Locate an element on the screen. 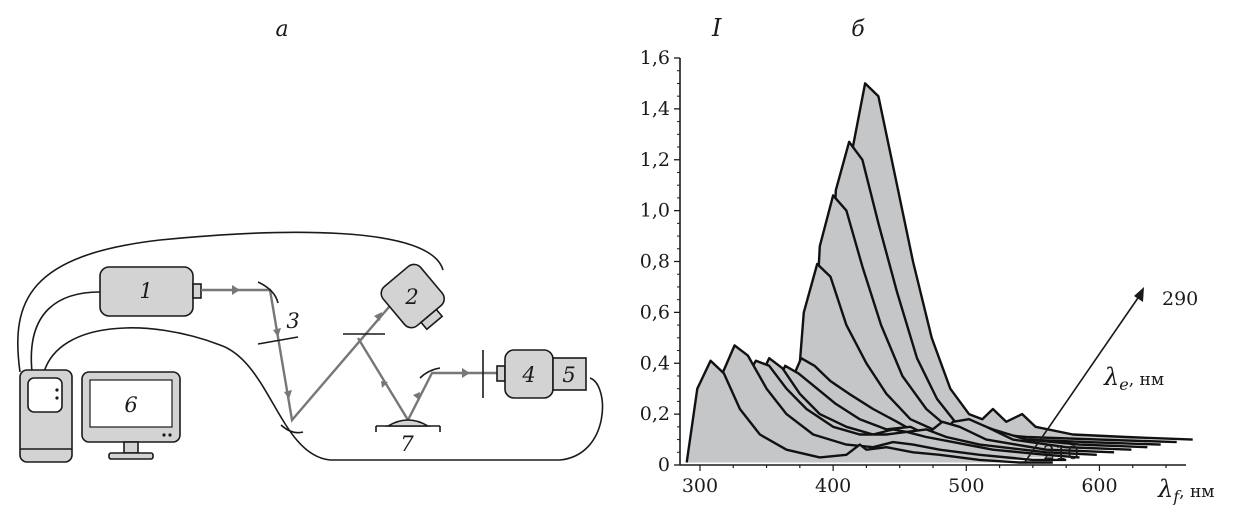  depth-axis-unit: , нм is located at coordinates (1146, 380).